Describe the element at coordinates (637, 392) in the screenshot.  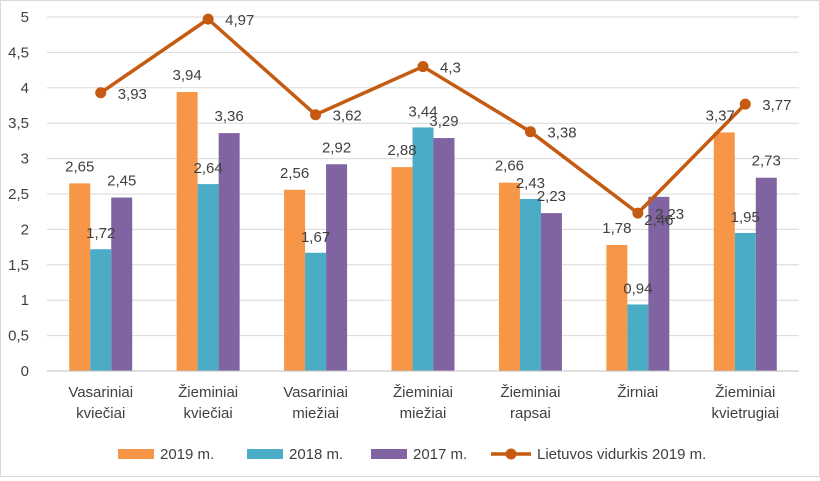
I see `category-label: Žirniai` at that location.